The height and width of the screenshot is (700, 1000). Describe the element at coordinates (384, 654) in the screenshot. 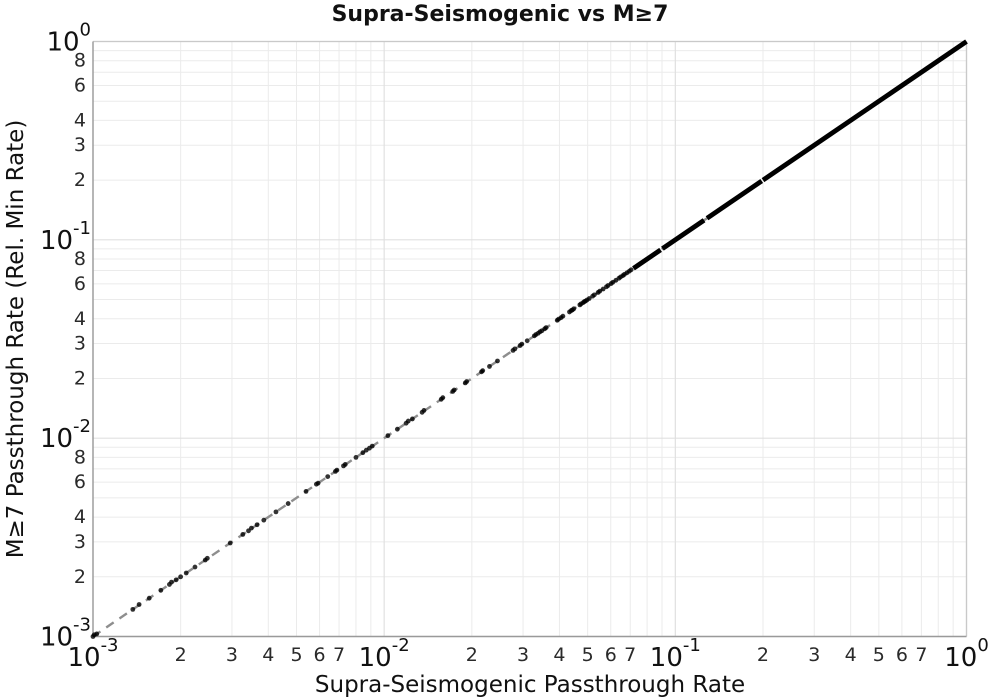

I see `x-major-tick-label: 10⁻²` at that location.